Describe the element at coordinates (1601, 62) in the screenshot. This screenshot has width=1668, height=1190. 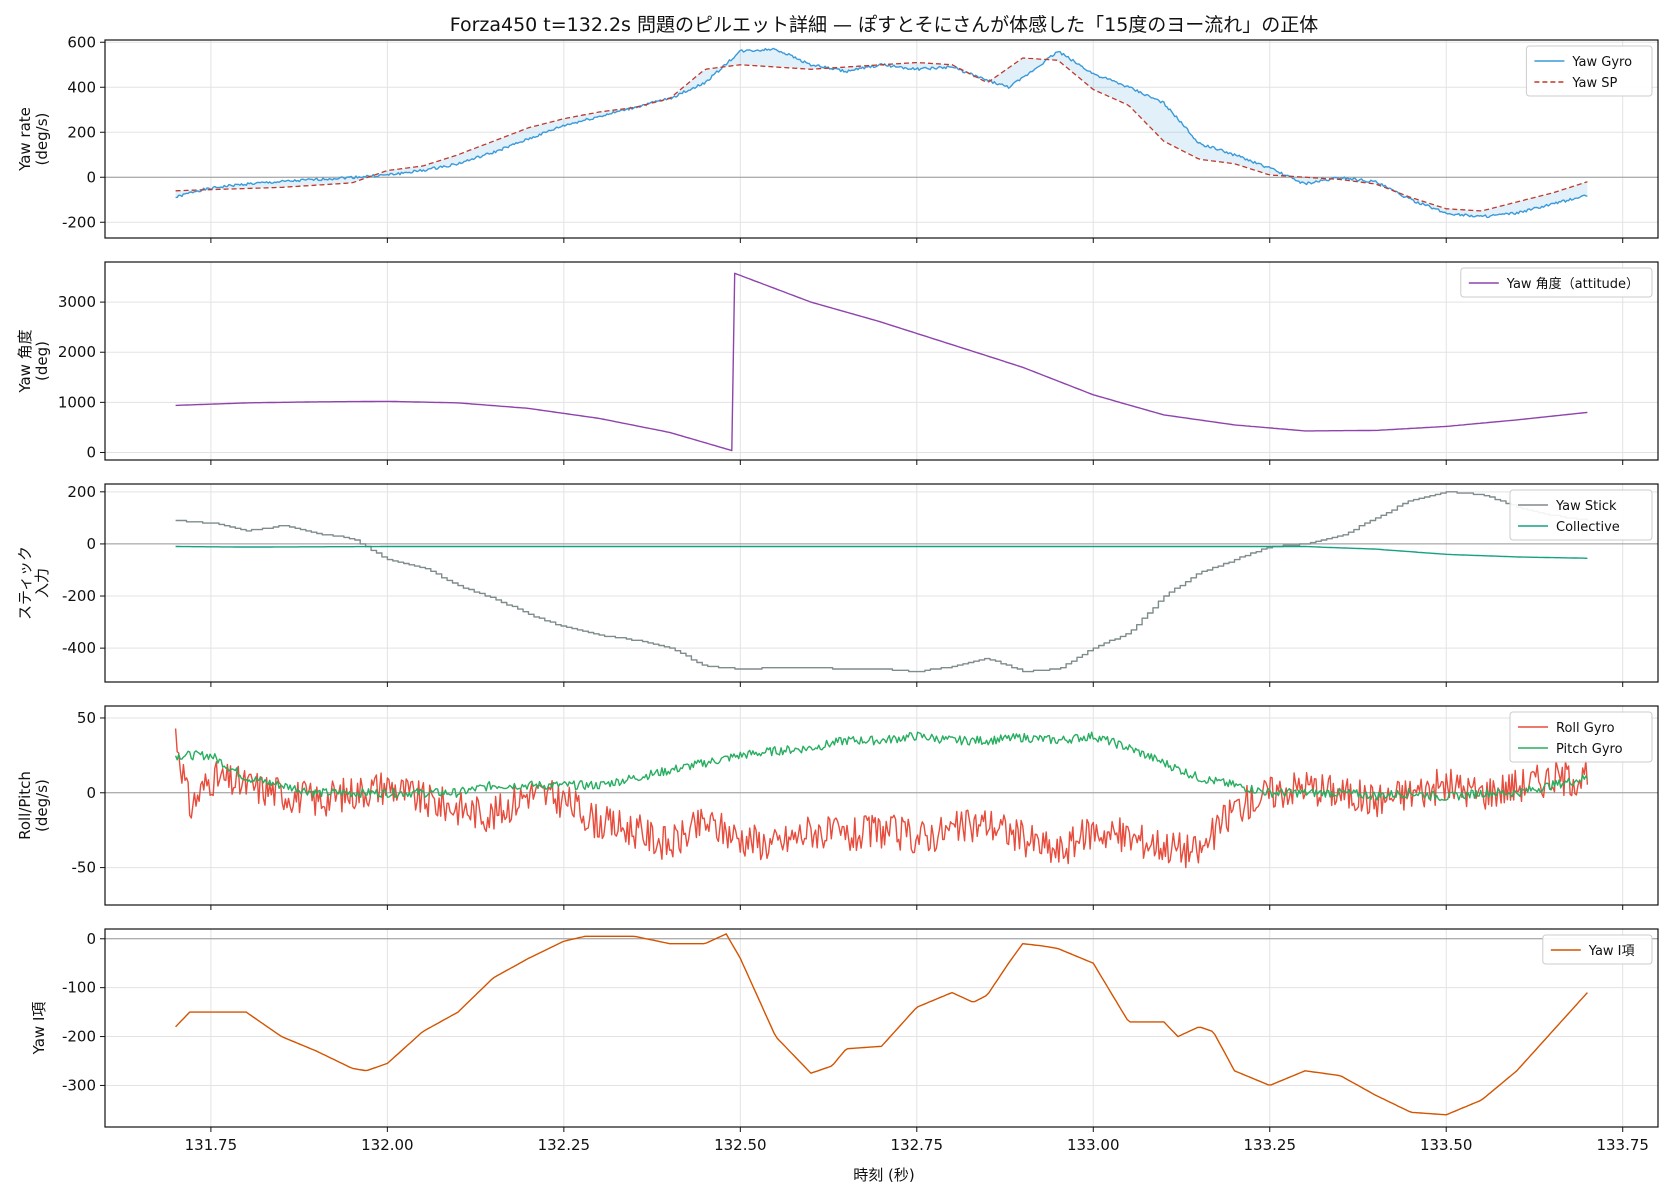
I see `legend-label: Yaw Gyro` at that location.